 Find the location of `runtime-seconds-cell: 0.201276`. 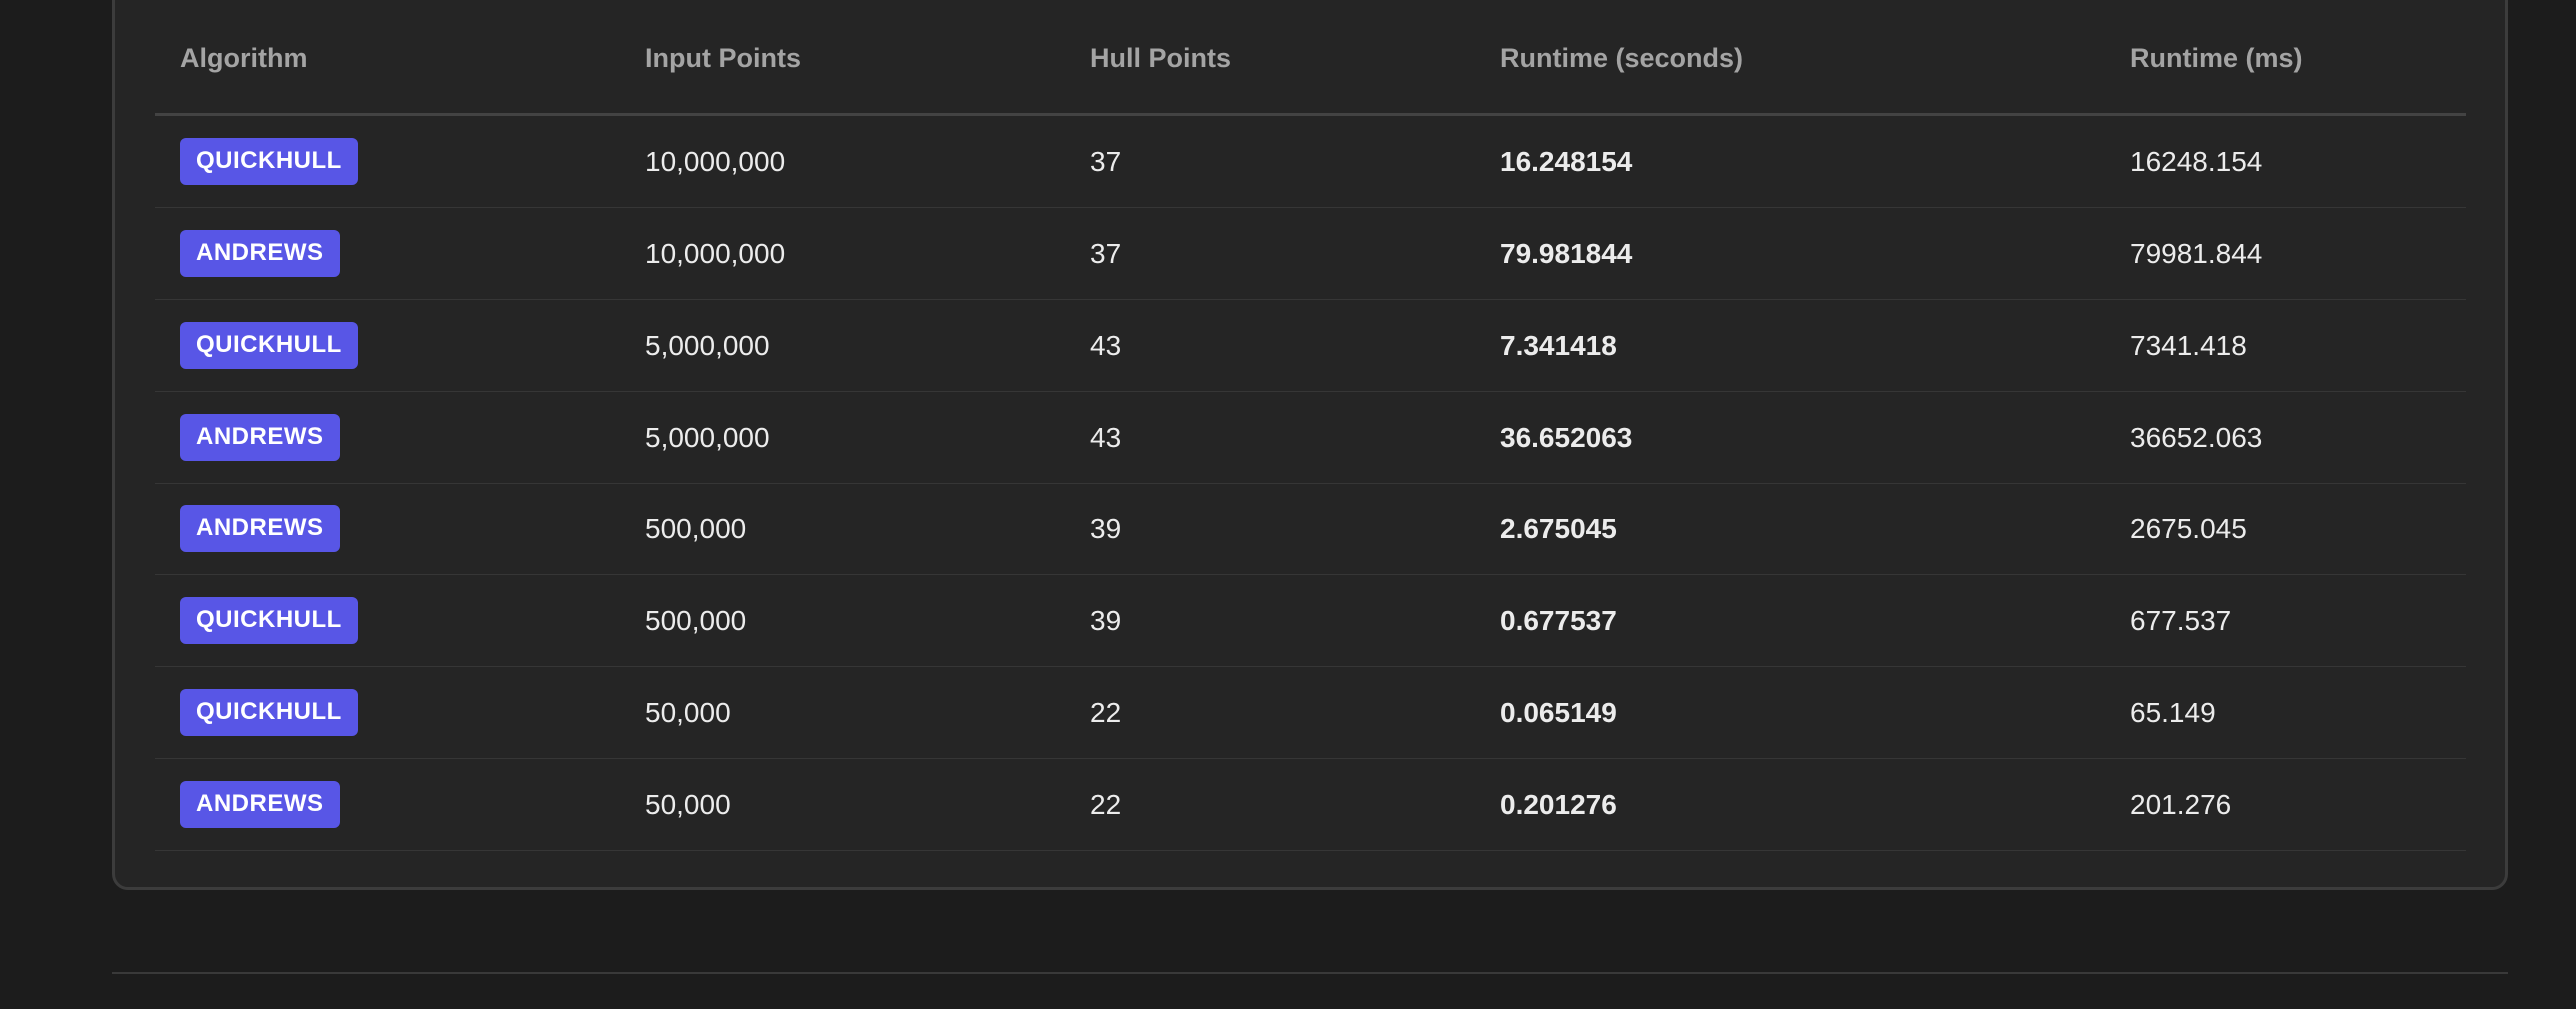

runtime-seconds-cell: 0.201276 is located at coordinates (1790, 804).